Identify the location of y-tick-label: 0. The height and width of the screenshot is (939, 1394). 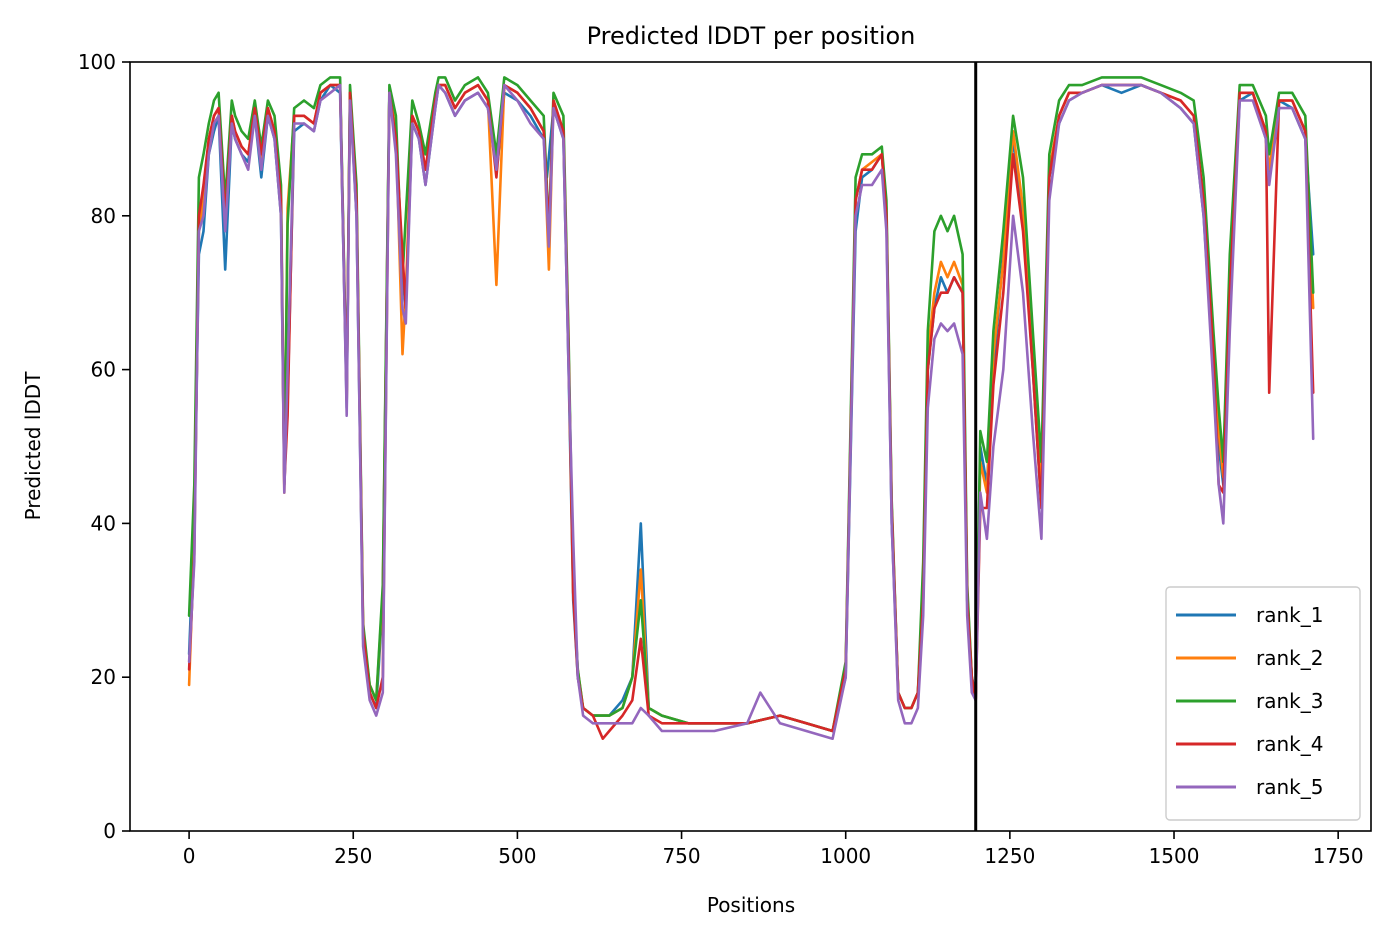
(109, 831).